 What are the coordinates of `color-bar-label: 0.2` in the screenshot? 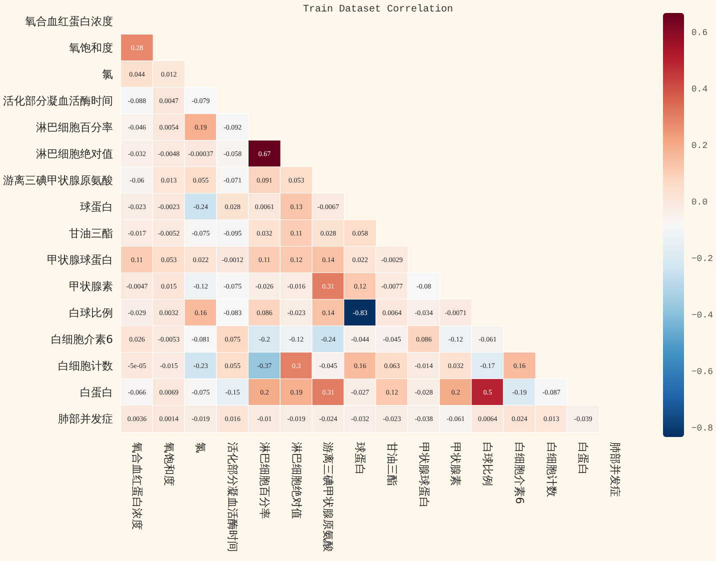 It's located at (699, 145).